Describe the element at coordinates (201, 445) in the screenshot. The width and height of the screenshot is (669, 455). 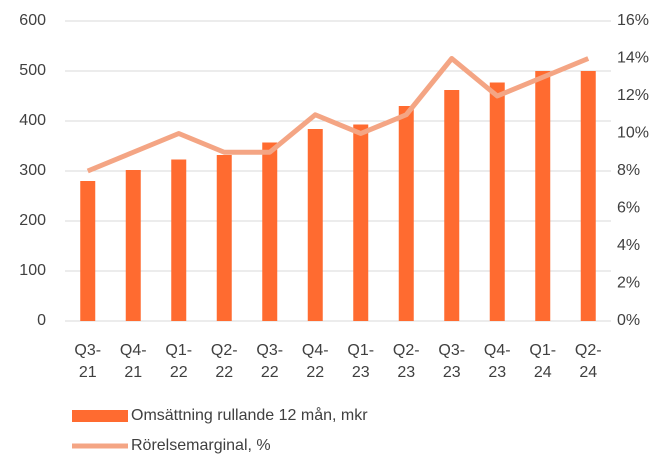
I see `legend-label: Rörelsemarginal, %` at that location.